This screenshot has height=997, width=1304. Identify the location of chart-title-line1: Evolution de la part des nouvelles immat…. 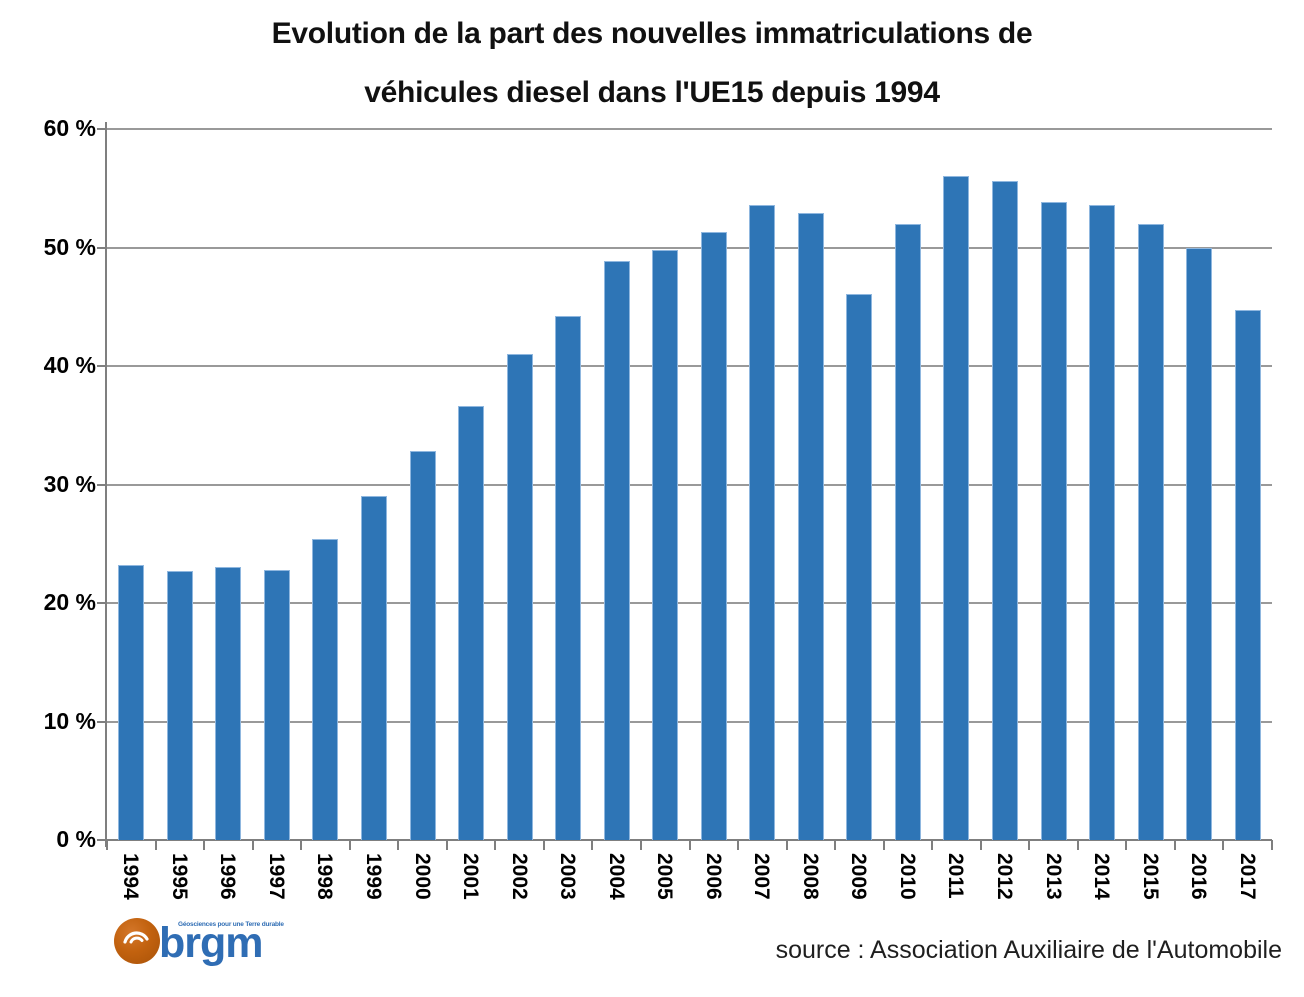
(652, 33).